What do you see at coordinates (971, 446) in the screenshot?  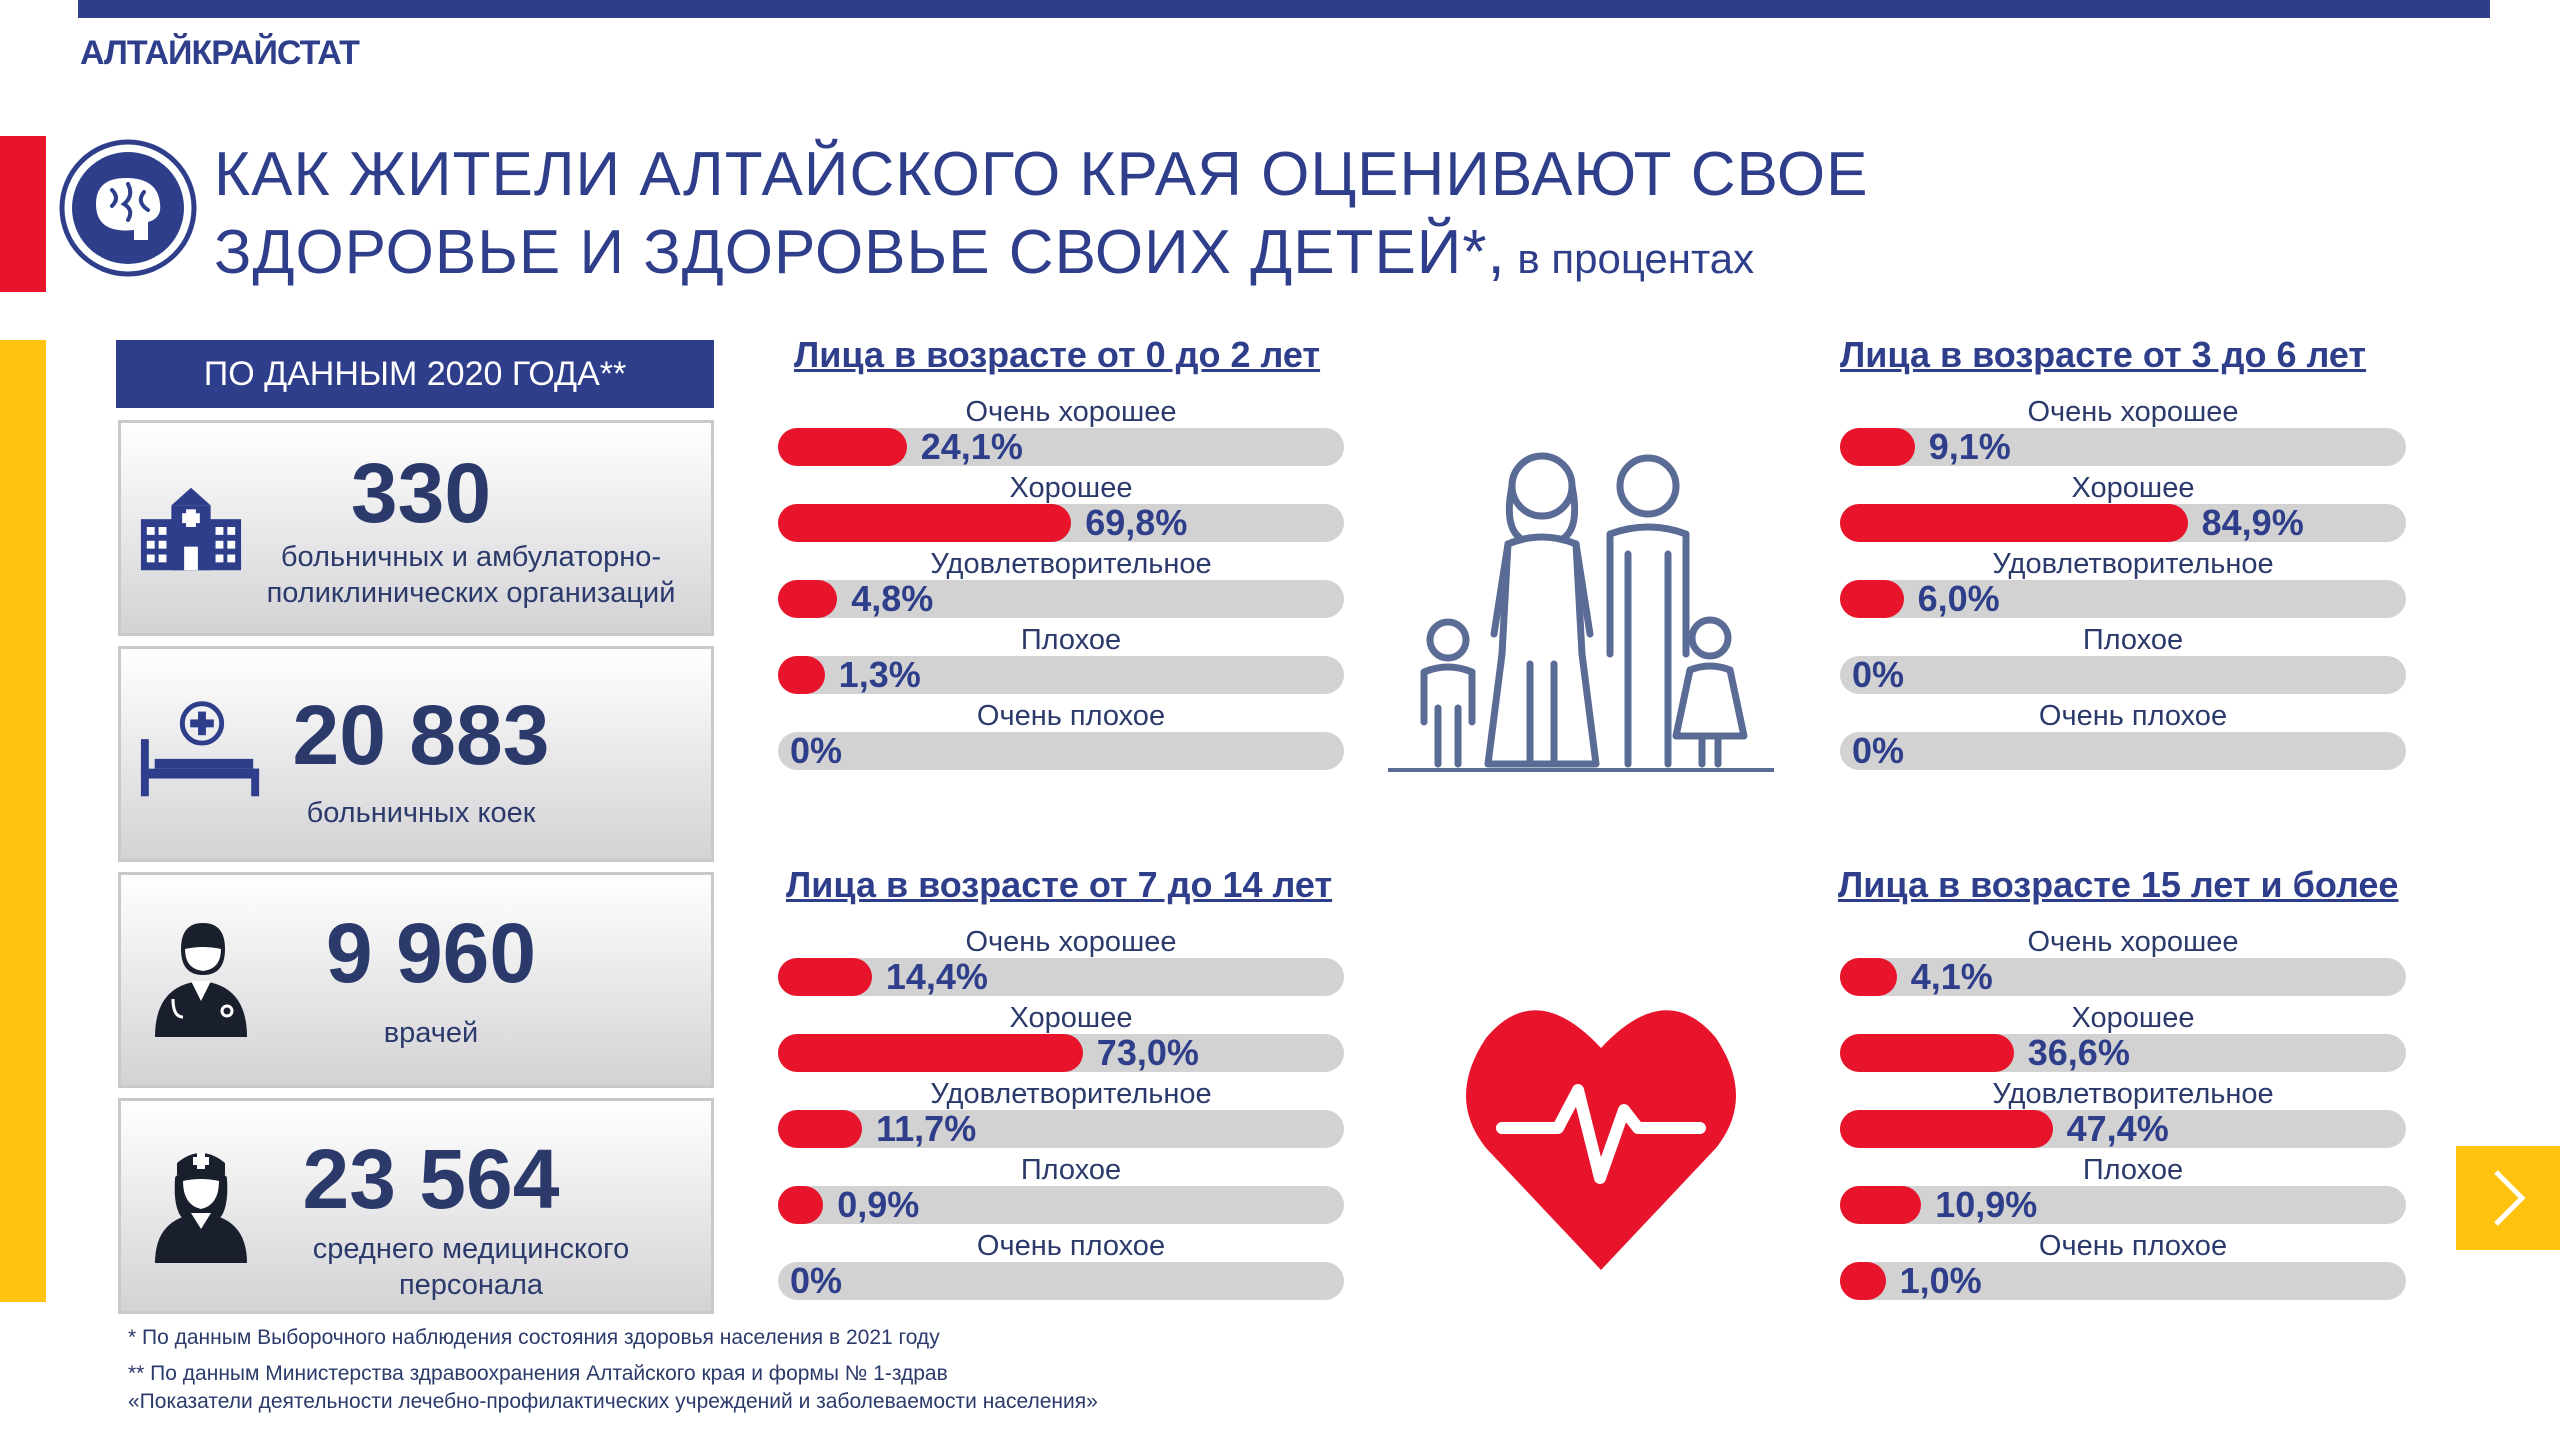 I see `bar-value-label: 24,1%` at bounding box center [971, 446].